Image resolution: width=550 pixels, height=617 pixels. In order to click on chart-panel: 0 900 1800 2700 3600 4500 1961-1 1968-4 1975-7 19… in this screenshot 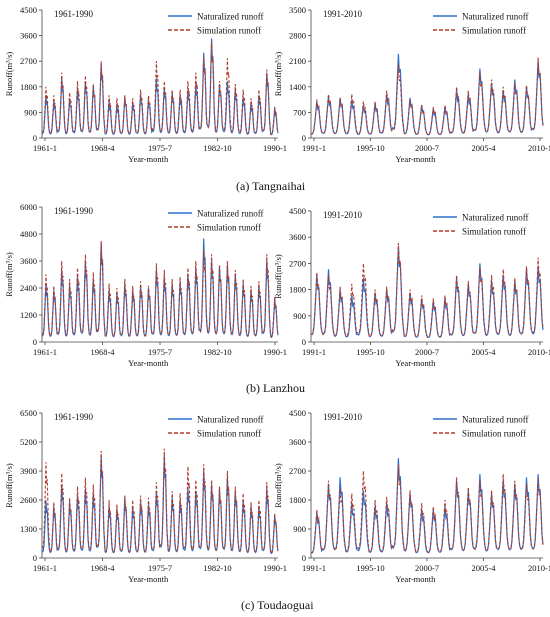, I will do `click(145, 84)`.